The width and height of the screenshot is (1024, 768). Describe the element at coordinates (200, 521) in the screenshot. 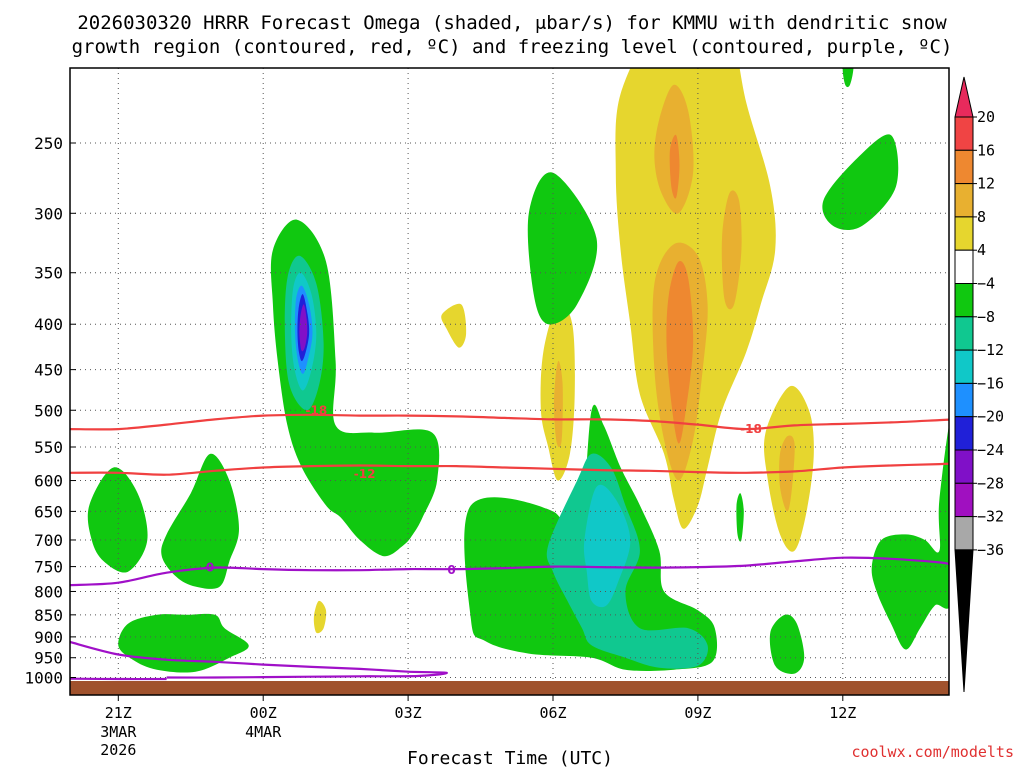

I see `omega-region-green-left-2230z` at that location.